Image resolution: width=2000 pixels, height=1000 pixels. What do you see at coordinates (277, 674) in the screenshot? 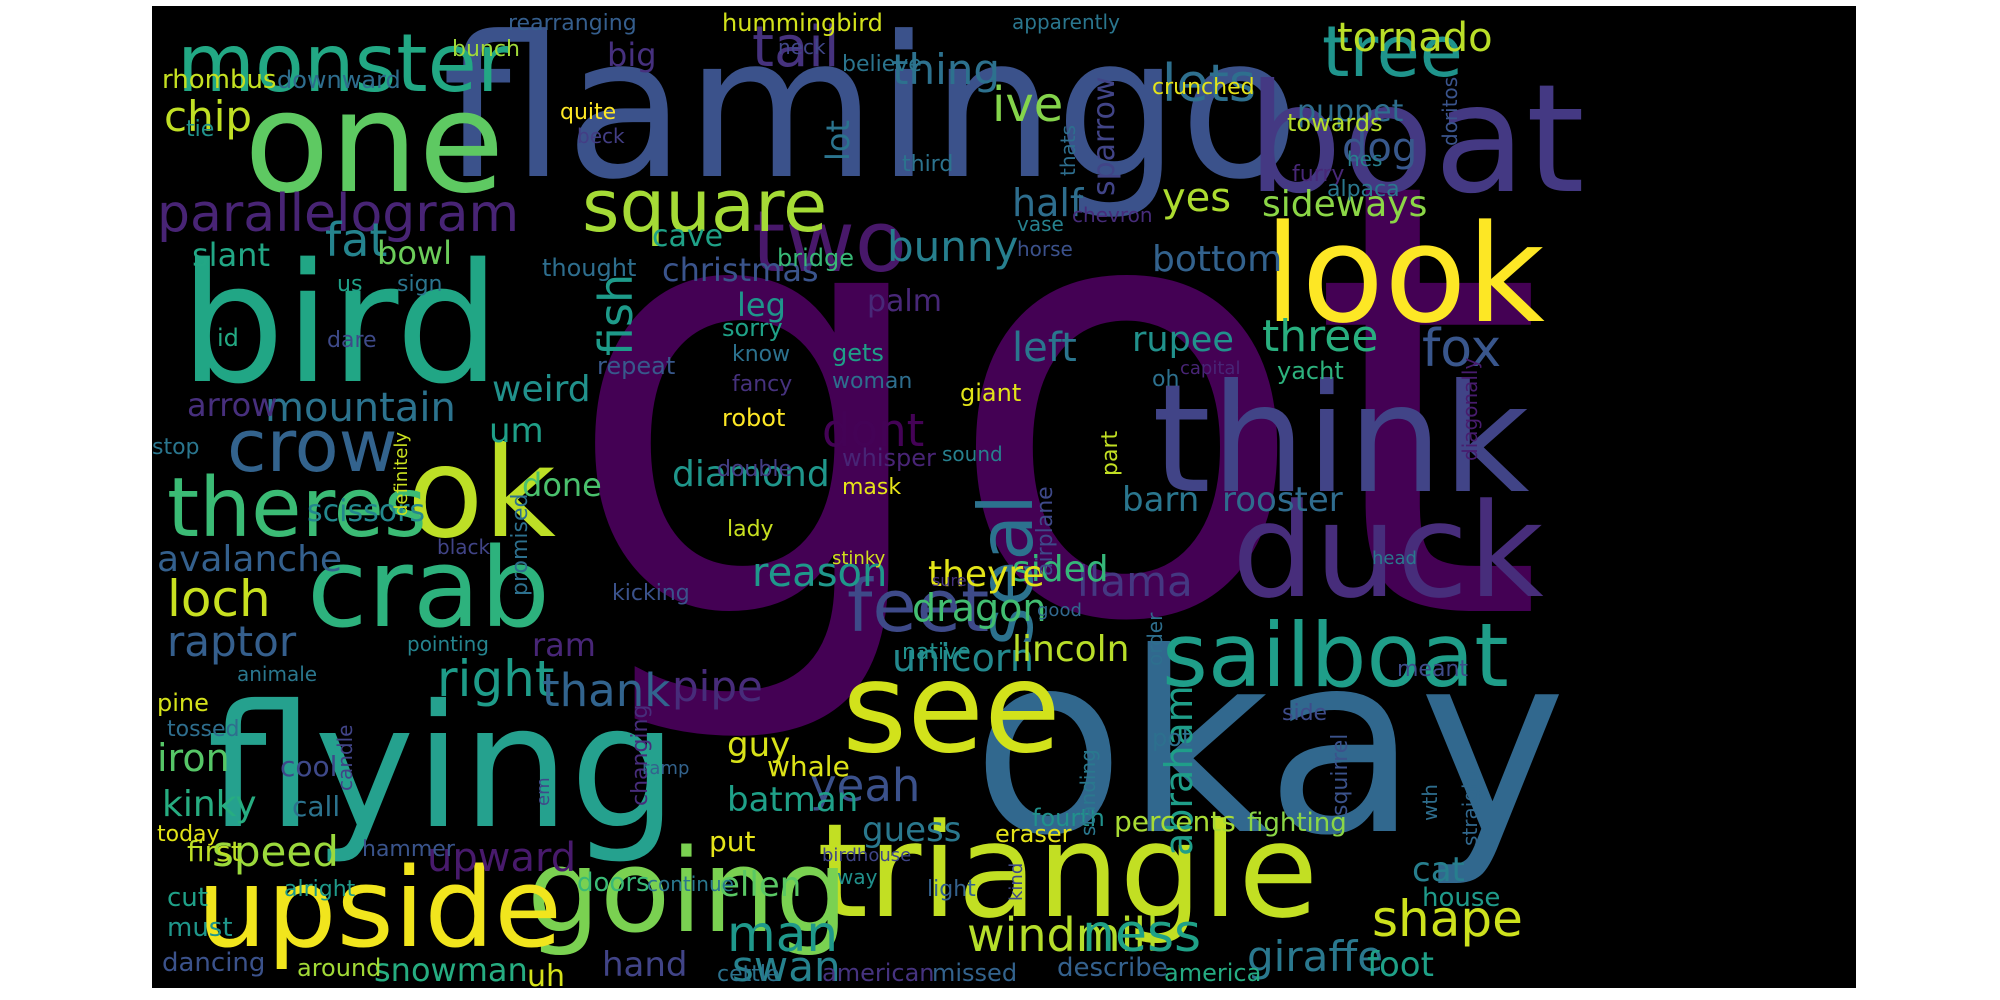
I see `word-animale: animale` at bounding box center [277, 674].